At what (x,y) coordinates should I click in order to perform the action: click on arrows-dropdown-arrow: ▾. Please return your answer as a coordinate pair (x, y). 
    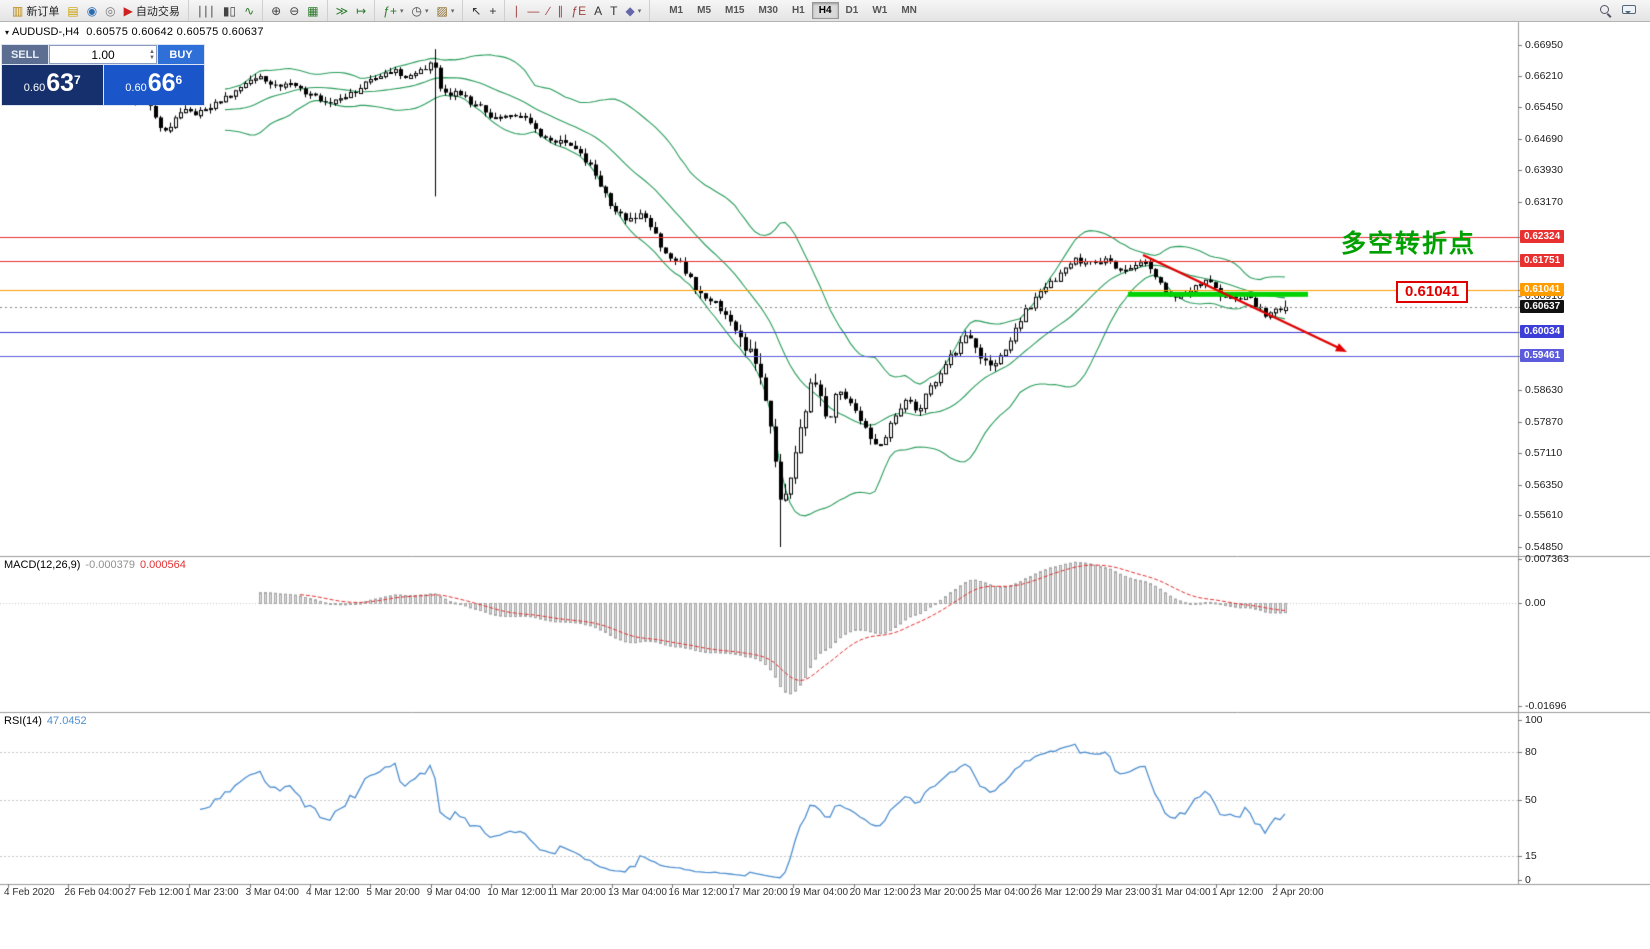
    Looking at the image, I should click on (639, 11).